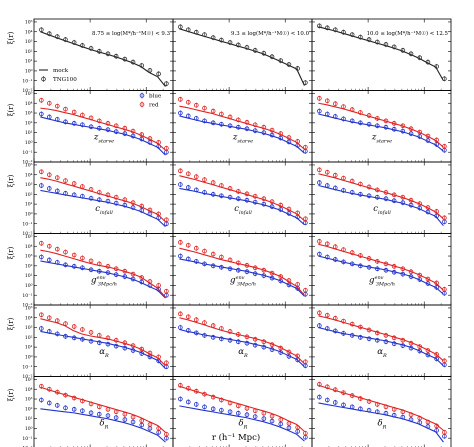 This screenshot has width=474, height=447. I want to click on y-tick-label: 10¹, so click(29, 133).